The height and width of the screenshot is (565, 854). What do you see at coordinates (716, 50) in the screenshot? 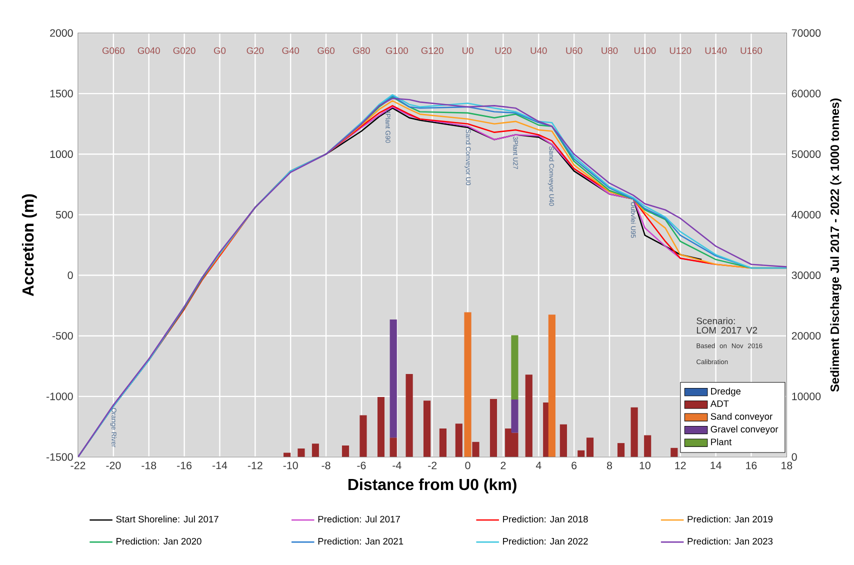
I see `annotation: U140` at bounding box center [716, 50].